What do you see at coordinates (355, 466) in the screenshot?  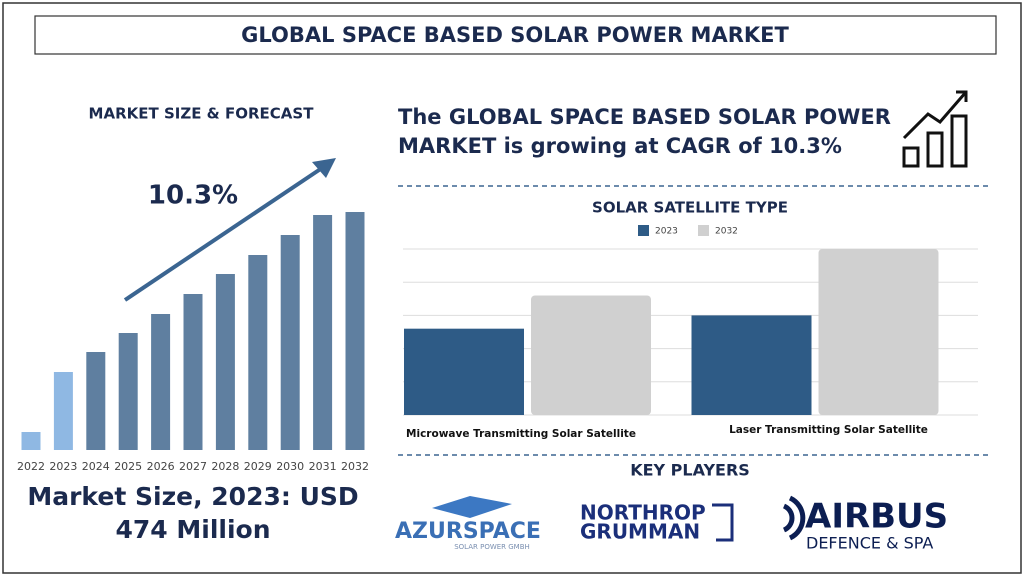 I see `x-tick-label: 2032` at bounding box center [355, 466].